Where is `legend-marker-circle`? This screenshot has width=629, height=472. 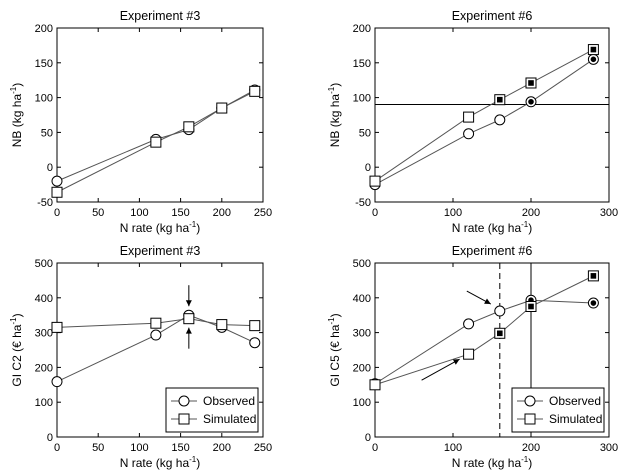
legend-marker-circle is located at coordinates (184, 401).